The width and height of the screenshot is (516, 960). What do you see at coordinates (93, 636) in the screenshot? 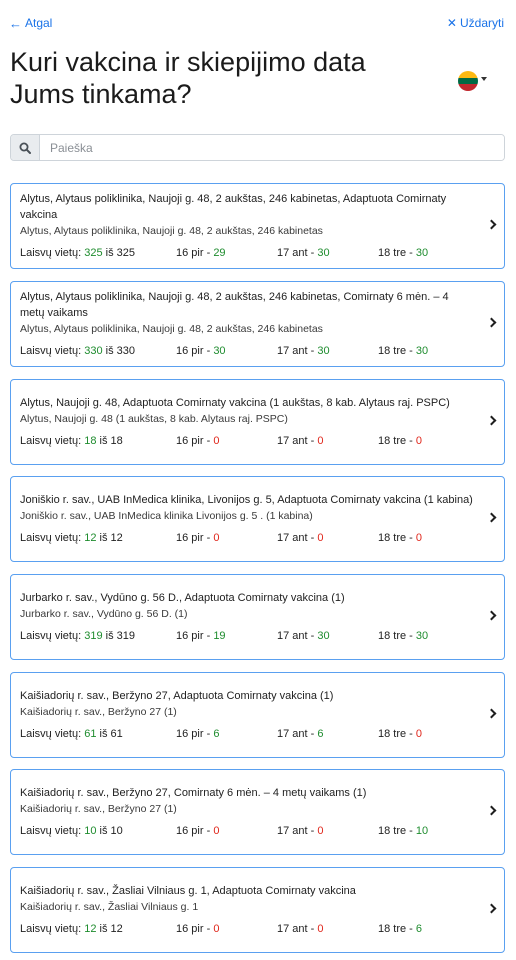
I see `available-free-count: 319` at bounding box center [93, 636].